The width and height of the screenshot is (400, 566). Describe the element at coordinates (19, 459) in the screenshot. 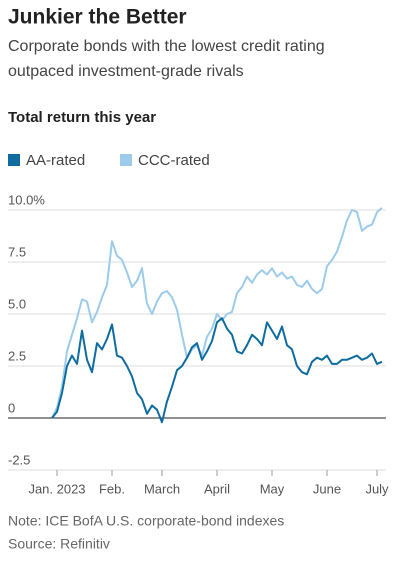

I see `y-tick-label: -2.5` at that location.